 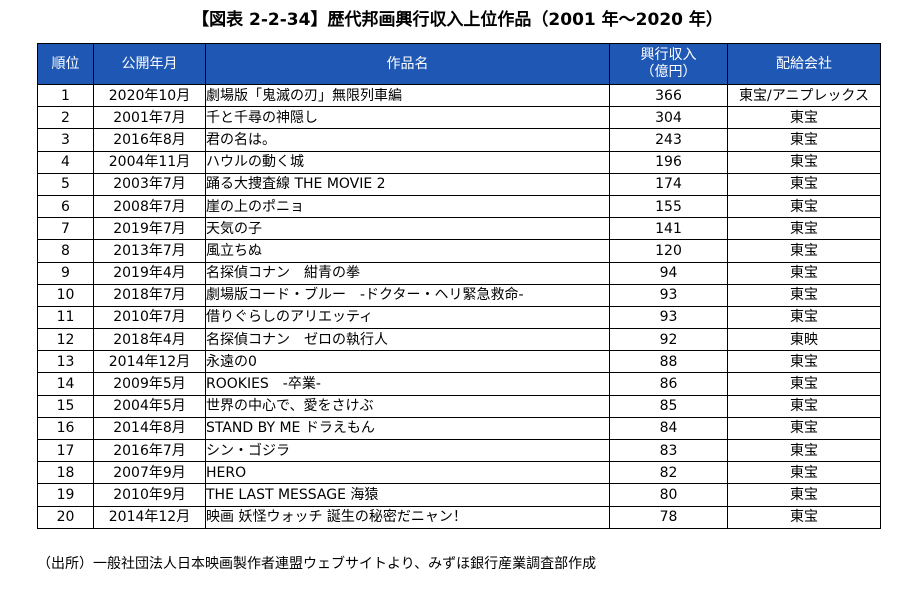 What do you see at coordinates (65, 317) in the screenshot?
I see `cell-rank: 11` at bounding box center [65, 317].